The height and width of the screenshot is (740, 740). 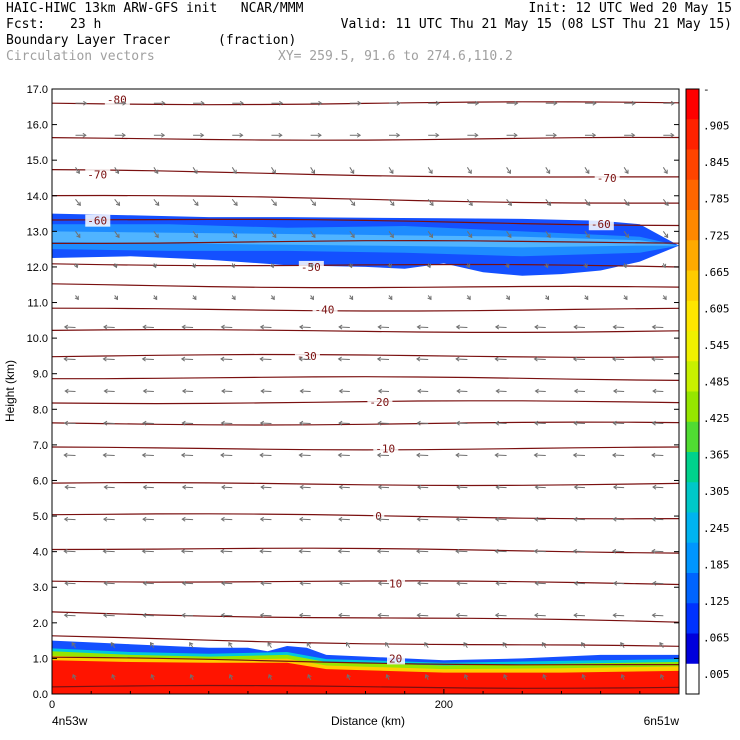 What do you see at coordinates (10, 391) in the screenshot?
I see `y-axis-label: Height (km)` at bounding box center [10, 391].